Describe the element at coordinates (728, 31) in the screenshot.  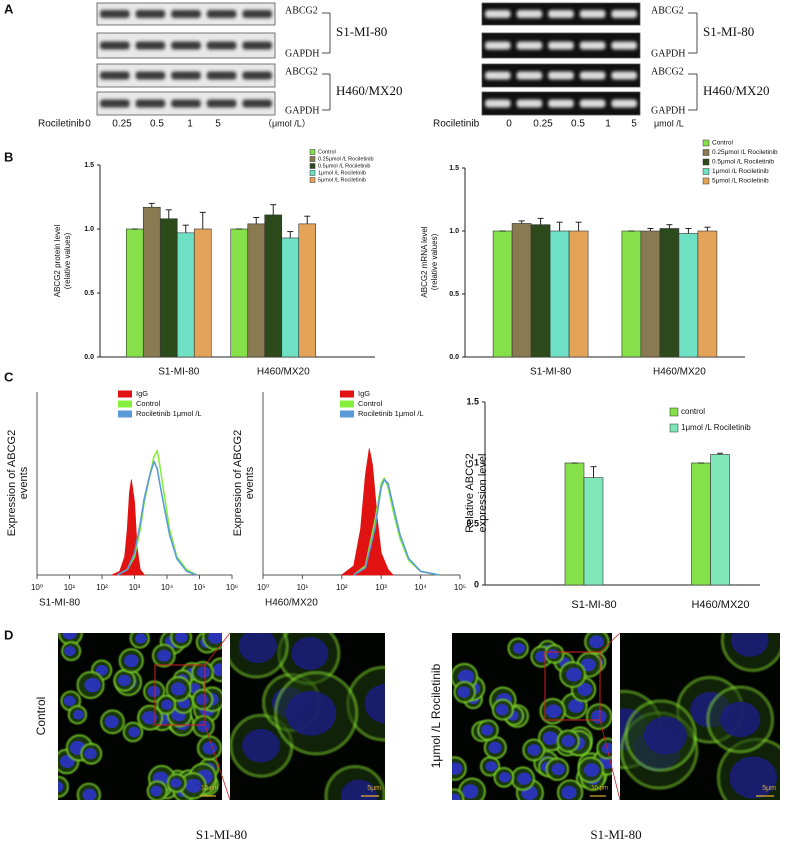
I see `blot-group-label: S1-MI-80` at that location.